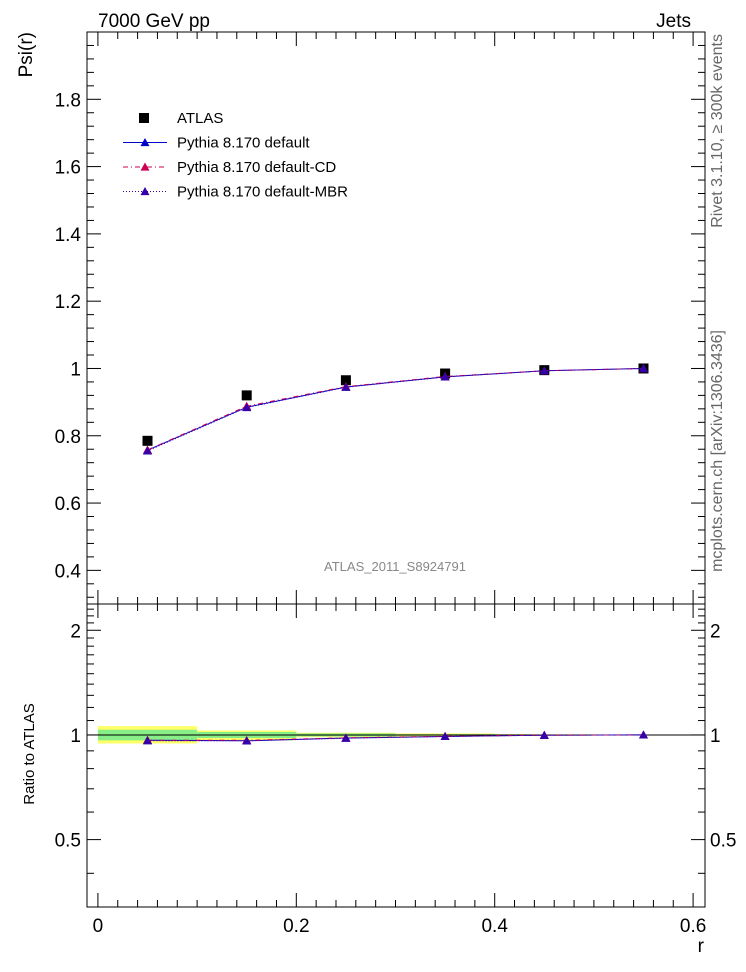  Describe the element at coordinates (68, 571) in the screenshot. I see `main-y-tick-label: 0.4` at that location.